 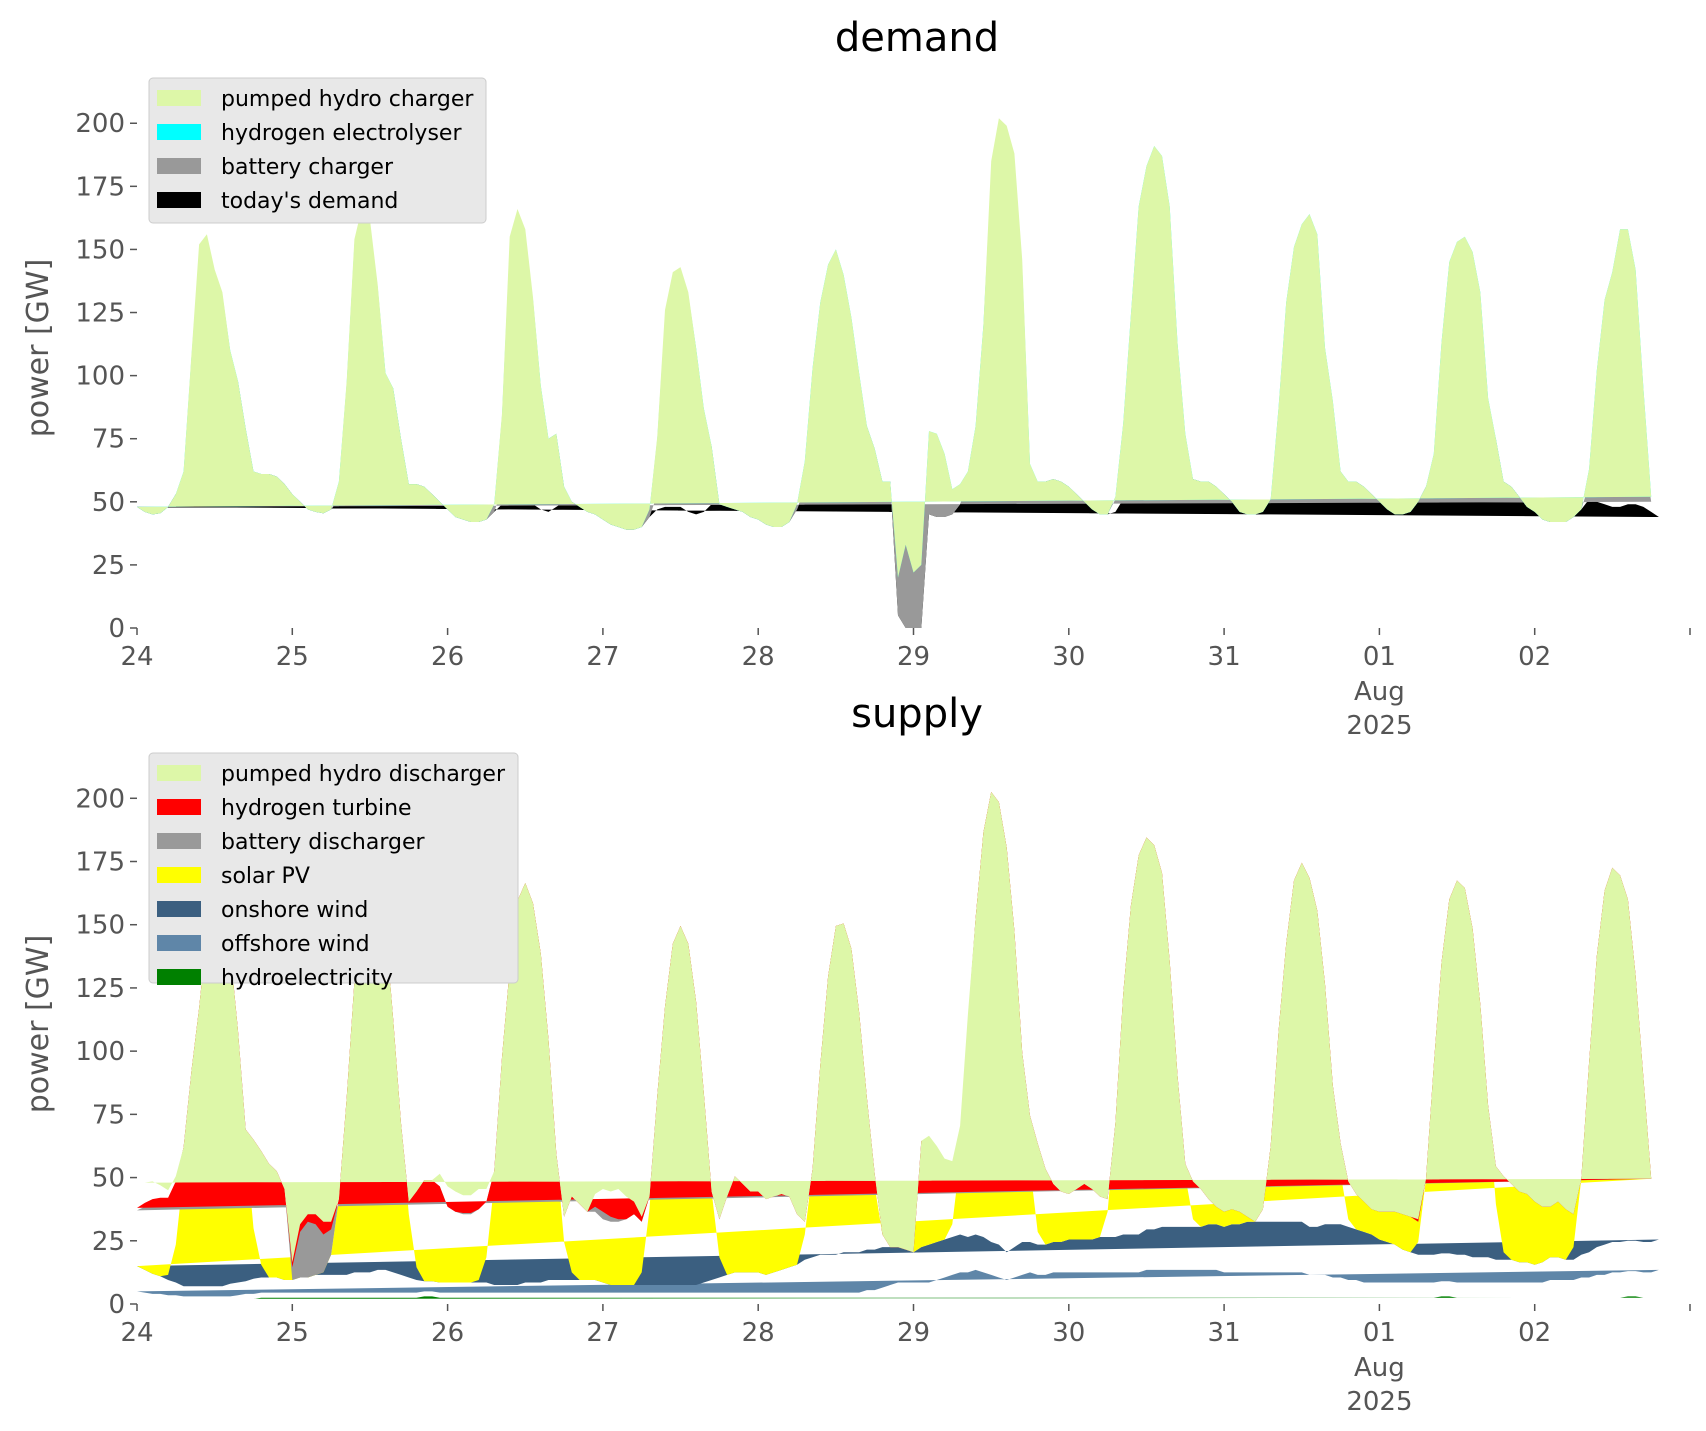 I want to click on demand-title: demand, so click(x=917, y=38).